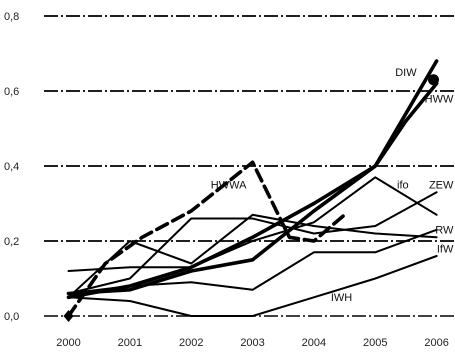 The width and height of the screenshot is (455, 354). I want to click on x-tick-label: 2001, so click(130, 343).